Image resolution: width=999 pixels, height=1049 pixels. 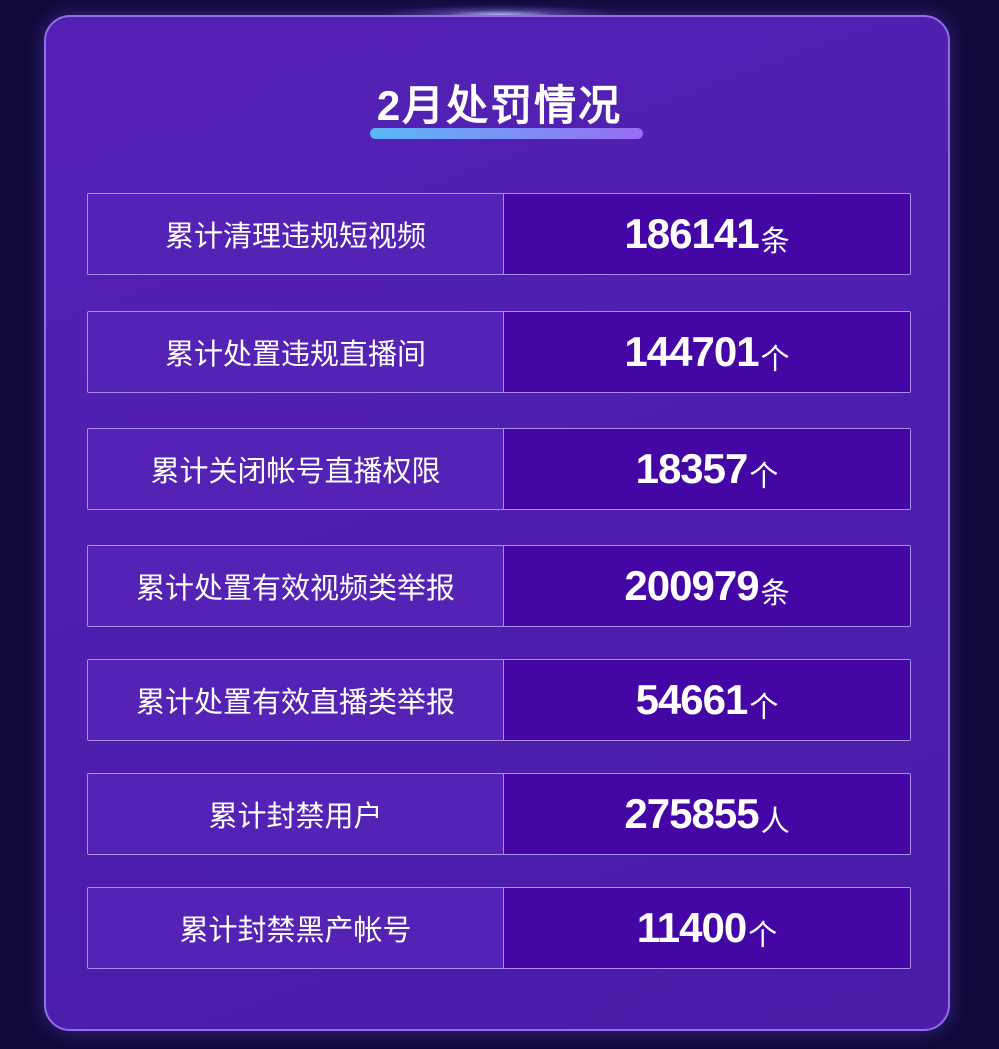 I want to click on title-underline, so click(x=506, y=133).